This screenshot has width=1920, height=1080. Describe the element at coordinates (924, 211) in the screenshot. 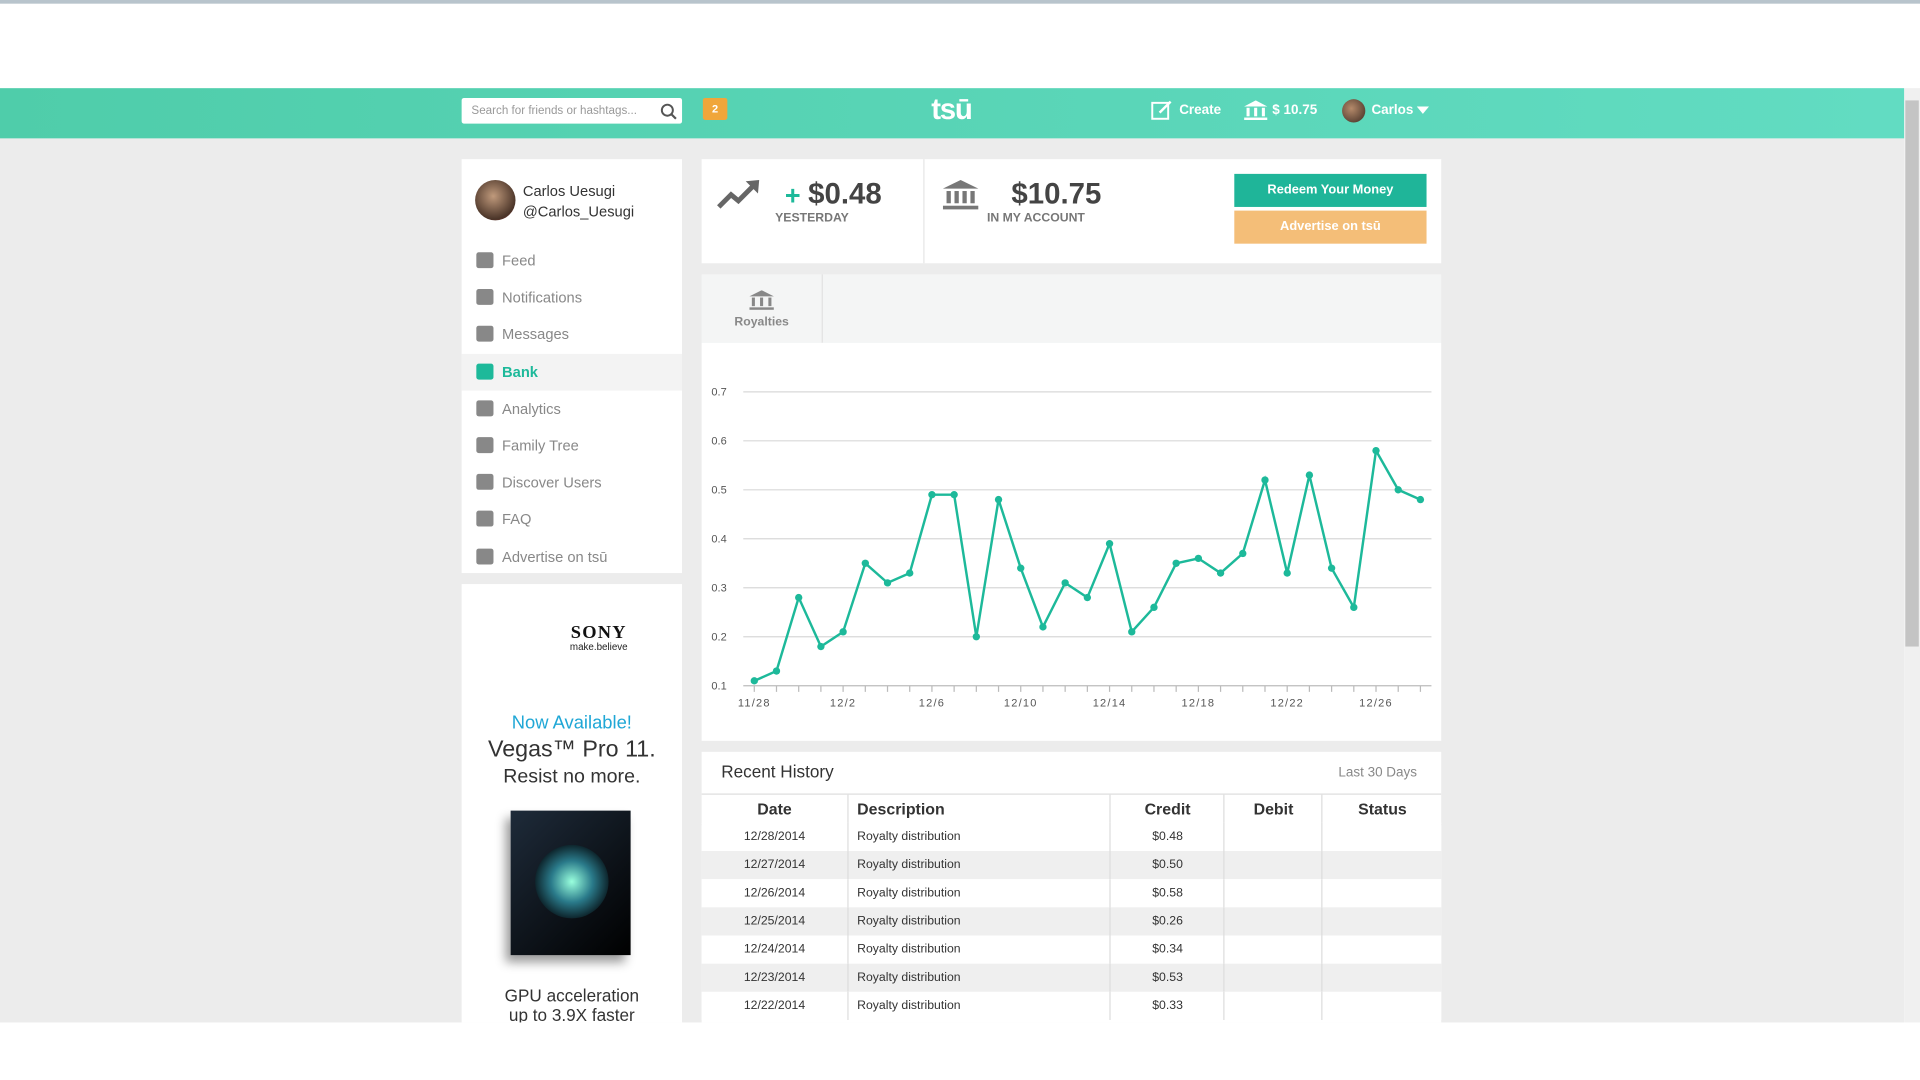

I see `stats-divider` at that location.